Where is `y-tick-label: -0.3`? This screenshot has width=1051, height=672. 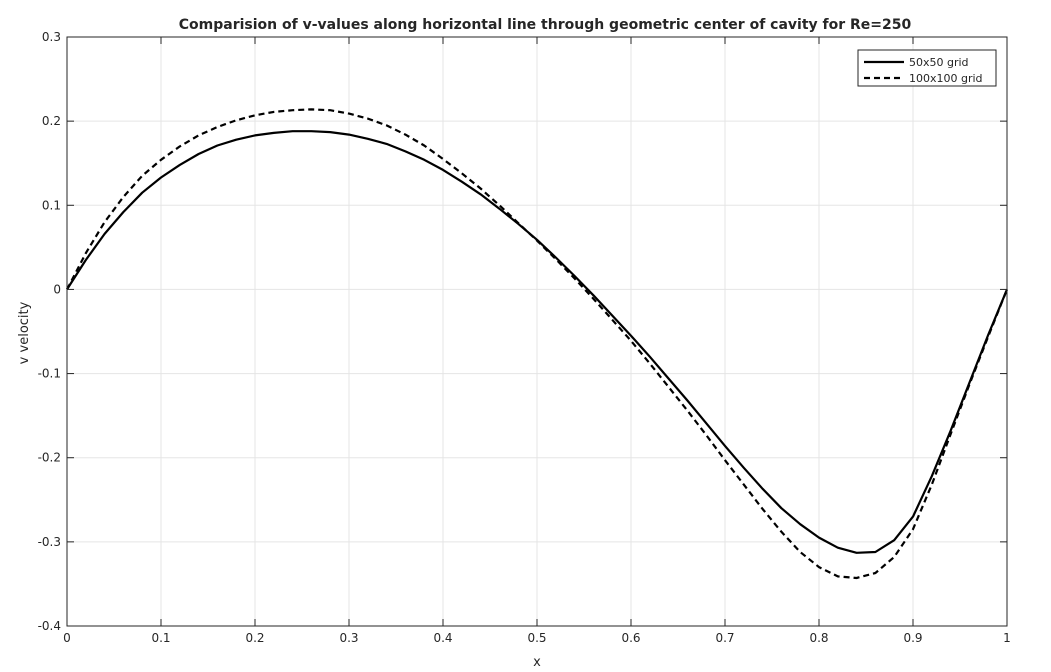
y-tick-label: -0.3 is located at coordinates (49, 542).